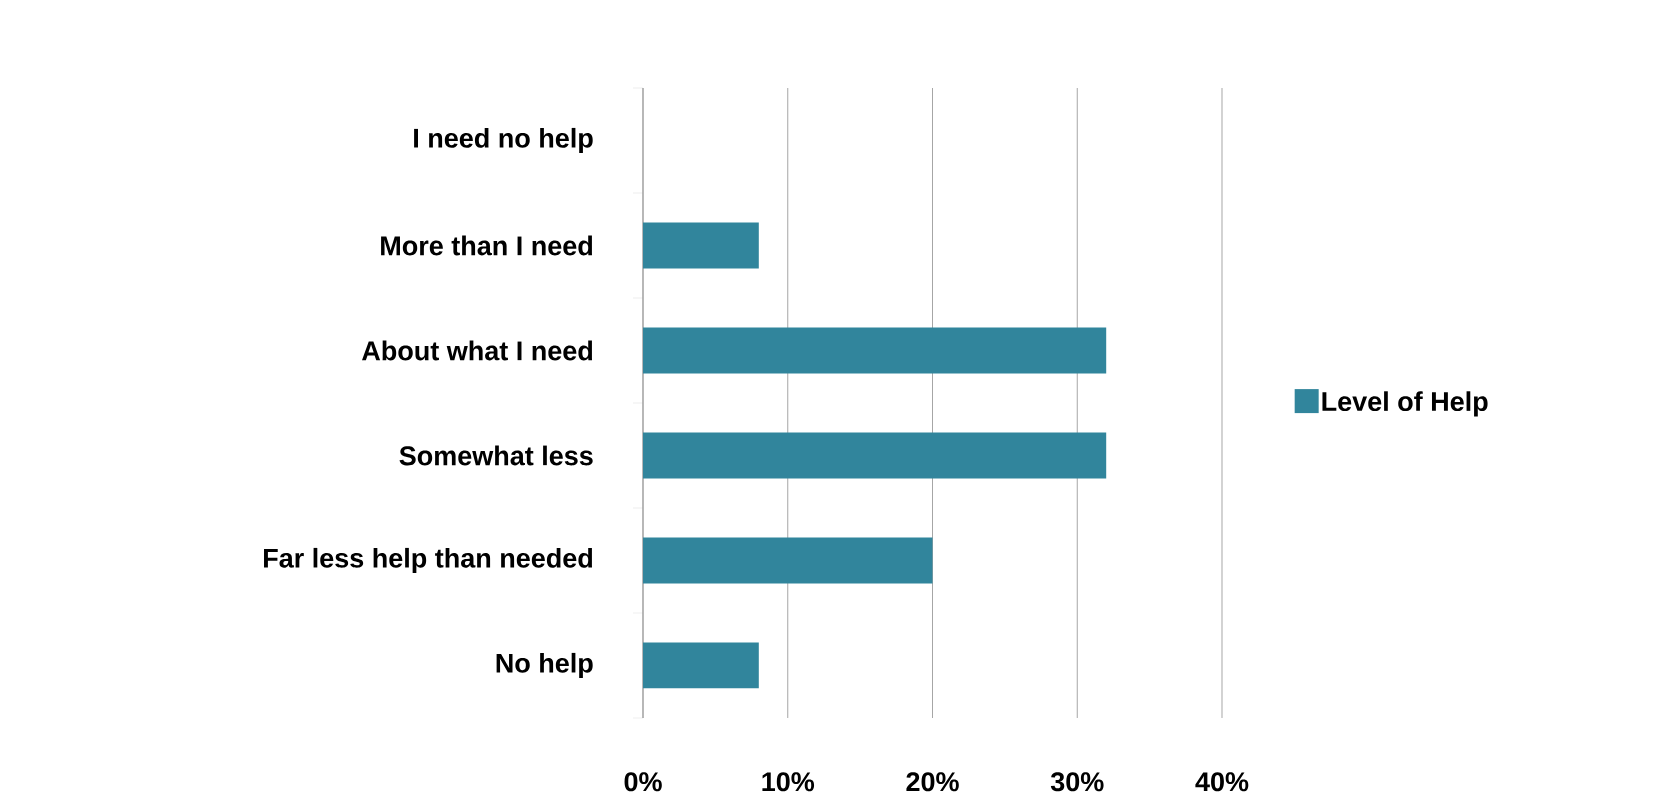 This screenshot has height=806, width=1663. What do you see at coordinates (503, 140) in the screenshot?
I see `y-tick-label: I need no help` at bounding box center [503, 140].